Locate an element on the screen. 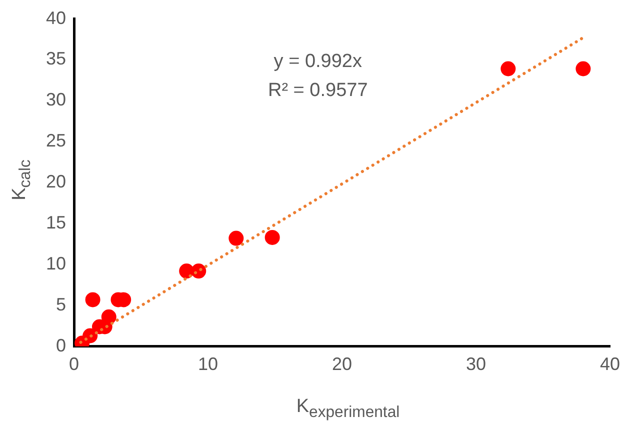 This screenshot has width=628, height=428. y-tick-label: 20 is located at coordinates (56, 182).